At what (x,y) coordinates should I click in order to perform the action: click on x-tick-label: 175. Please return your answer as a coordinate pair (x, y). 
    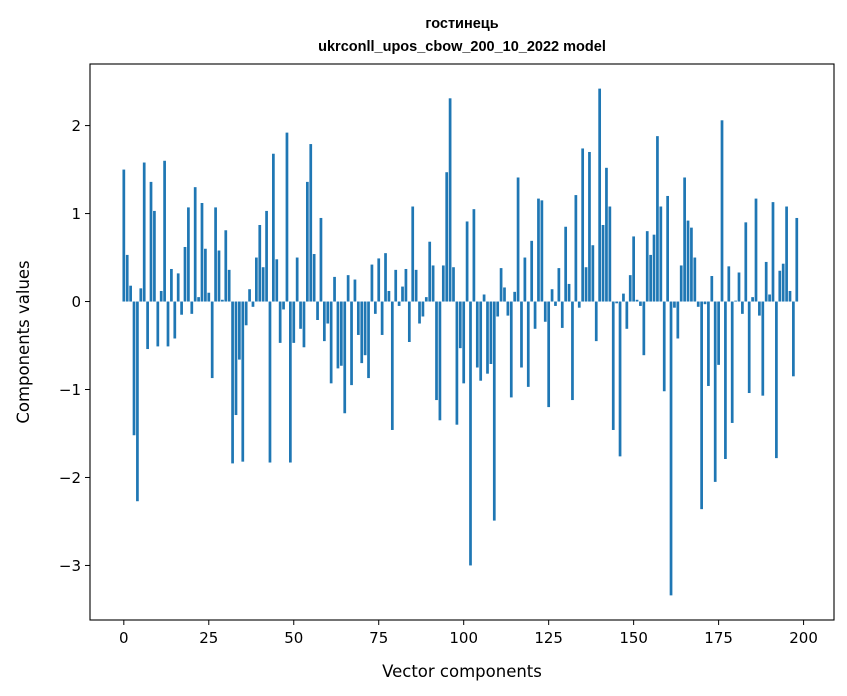
    Looking at the image, I should click on (718, 638).